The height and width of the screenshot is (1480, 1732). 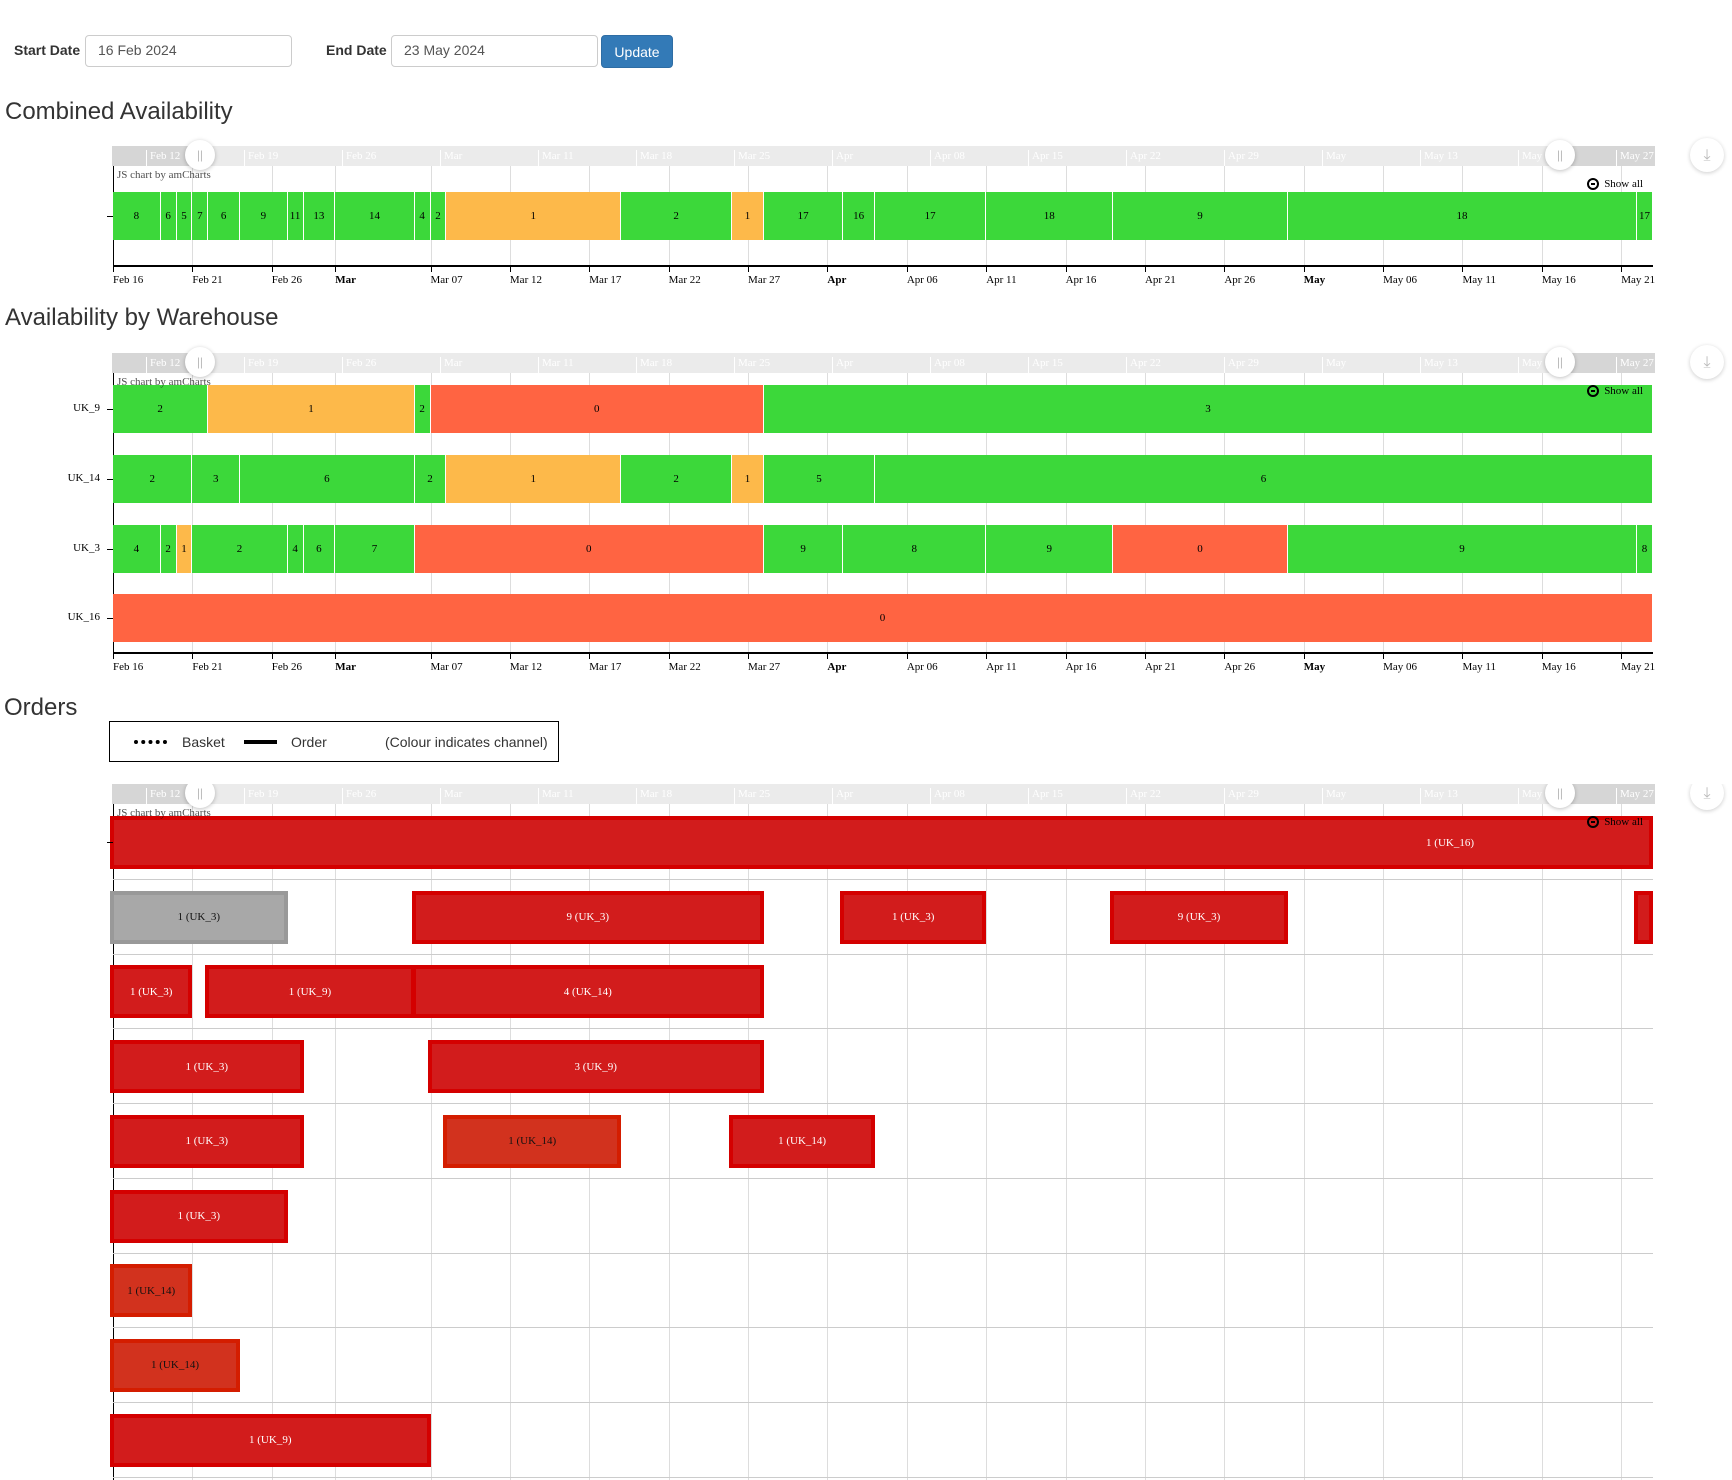 I want to click on gridline, so click(x=336, y=1142).